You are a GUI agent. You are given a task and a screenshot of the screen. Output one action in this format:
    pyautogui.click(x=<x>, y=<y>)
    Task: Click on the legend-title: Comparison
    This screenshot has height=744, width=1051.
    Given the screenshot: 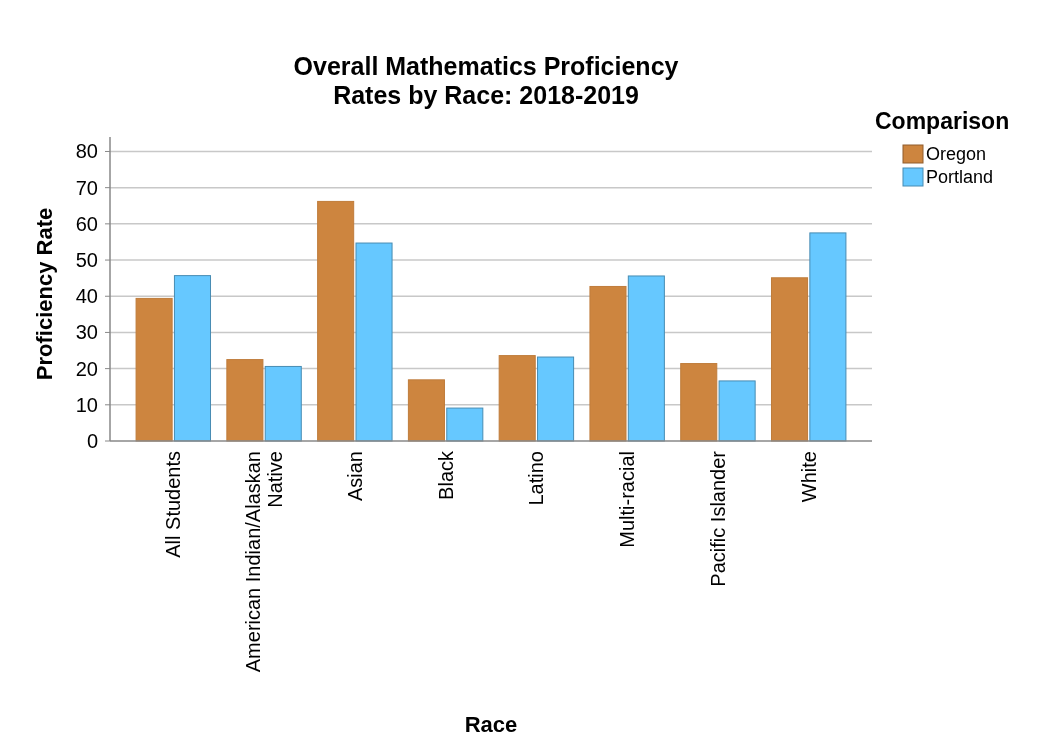 What is the action you would take?
    pyautogui.click(x=942, y=121)
    